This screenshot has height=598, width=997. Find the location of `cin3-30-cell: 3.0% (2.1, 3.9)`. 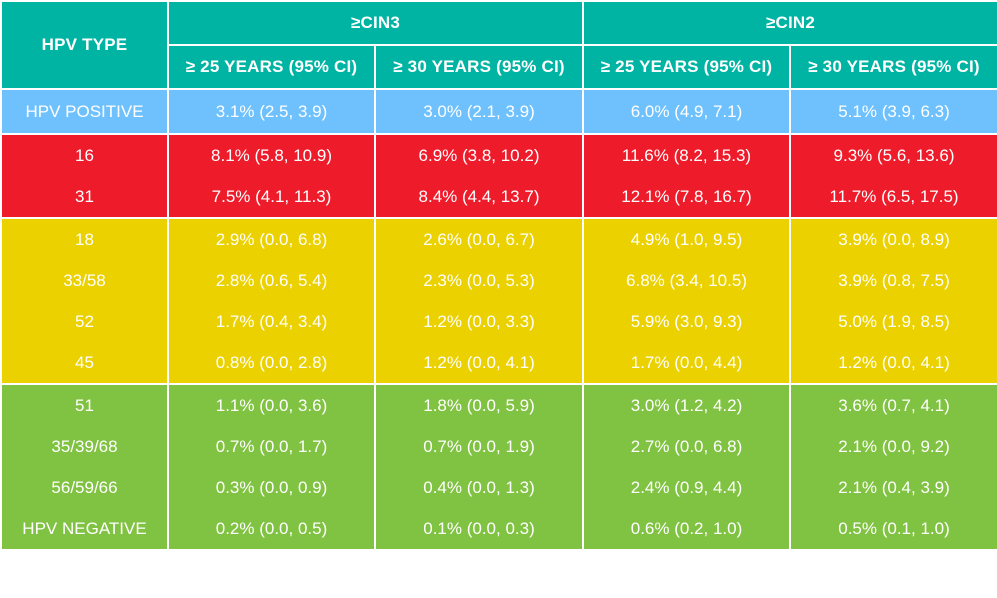

cin3-30-cell: 3.0% (2.1, 3.9) is located at coordinates (479, 111).